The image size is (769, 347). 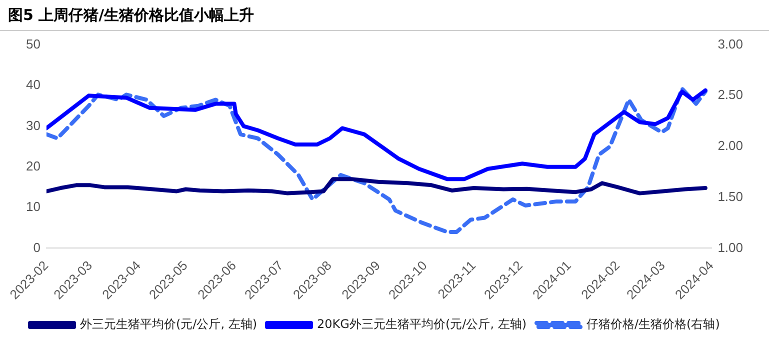 What do you see at coordinates (33, 206) in the screenshot?
I see `y-tick-label: 10` at bounding box center [33, 206].